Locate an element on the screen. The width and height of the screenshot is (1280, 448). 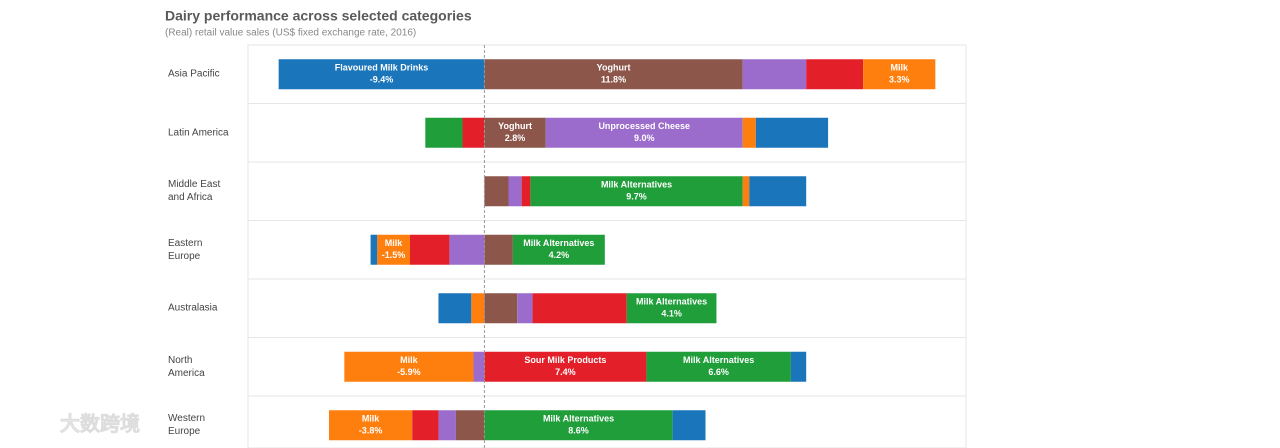
data-label: 4.2% is located at coordinates (559, 255).